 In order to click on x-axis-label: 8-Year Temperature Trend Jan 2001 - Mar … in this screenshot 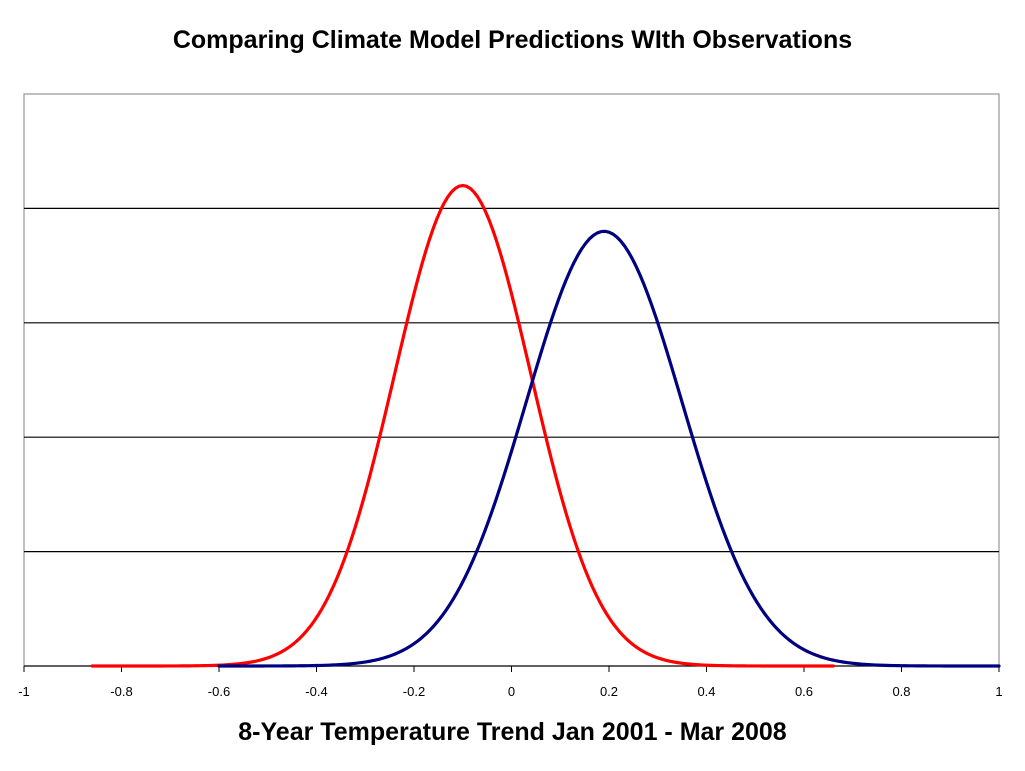, I will do `click(512, 732)`.